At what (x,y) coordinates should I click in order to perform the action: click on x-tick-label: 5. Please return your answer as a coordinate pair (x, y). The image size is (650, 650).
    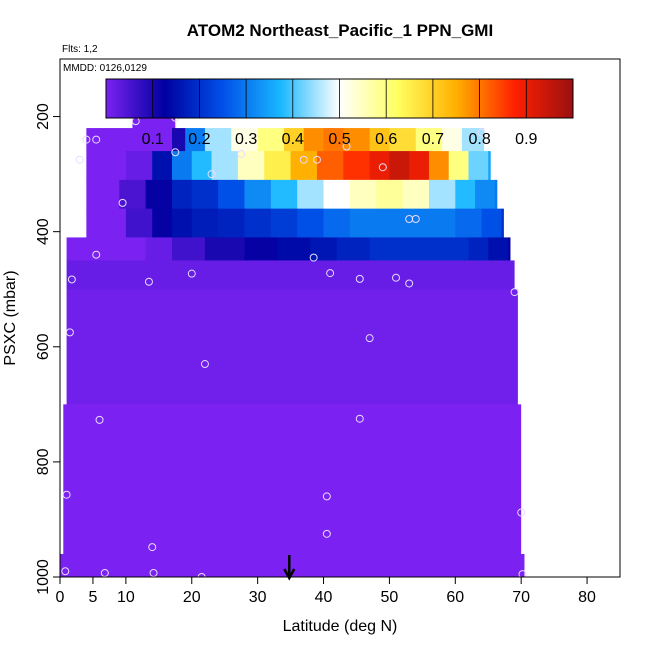
    Looking at the image, I should click on (92, 597).